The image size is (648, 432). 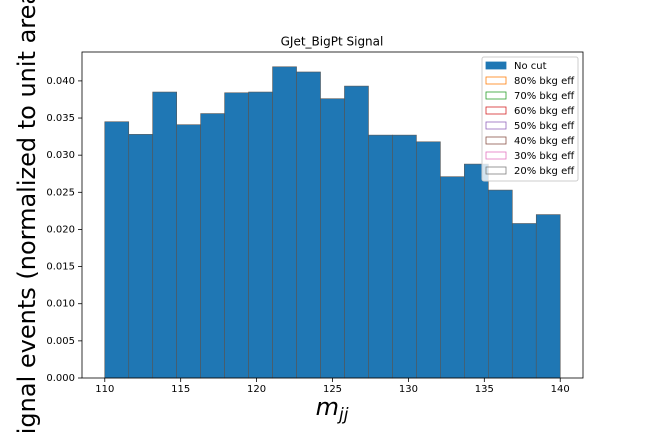 What do you see at coordinates (60, 118) in the screenshot?
I see `y-tick-label: 0.035` at bounding box center [60, 118].